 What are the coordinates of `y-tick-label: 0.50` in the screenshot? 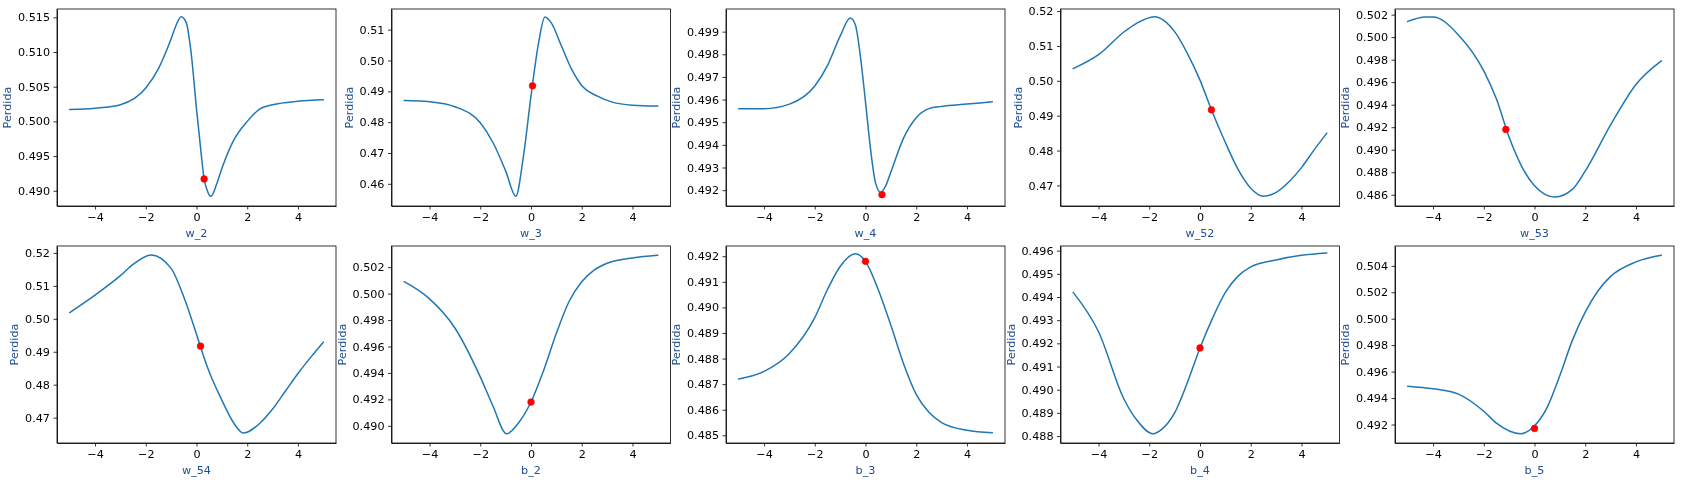 It's located at (37, 319).